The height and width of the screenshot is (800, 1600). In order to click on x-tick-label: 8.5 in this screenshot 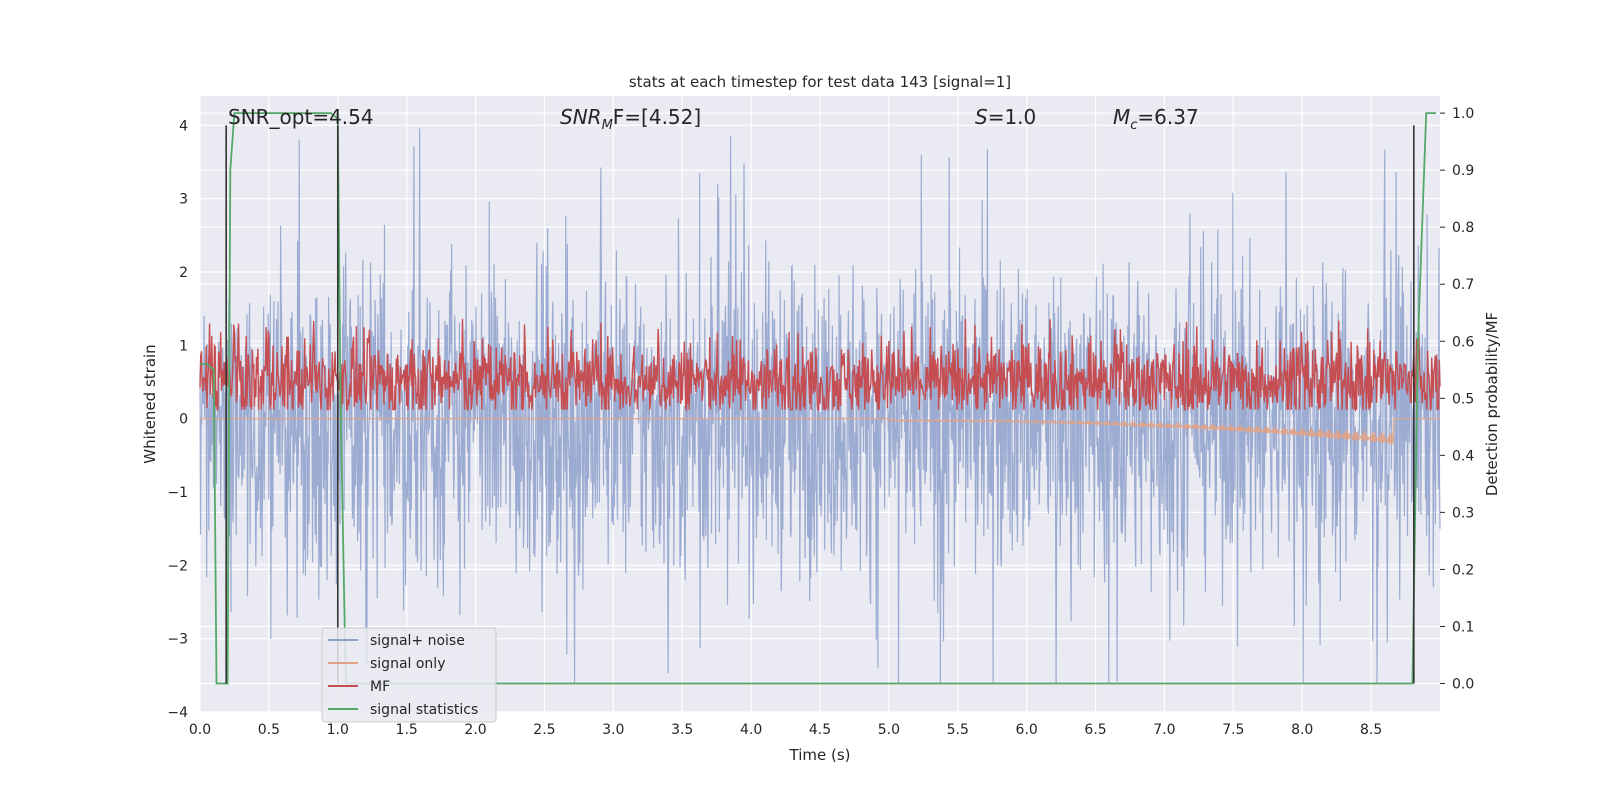, I will do `click(1371, 730)`.